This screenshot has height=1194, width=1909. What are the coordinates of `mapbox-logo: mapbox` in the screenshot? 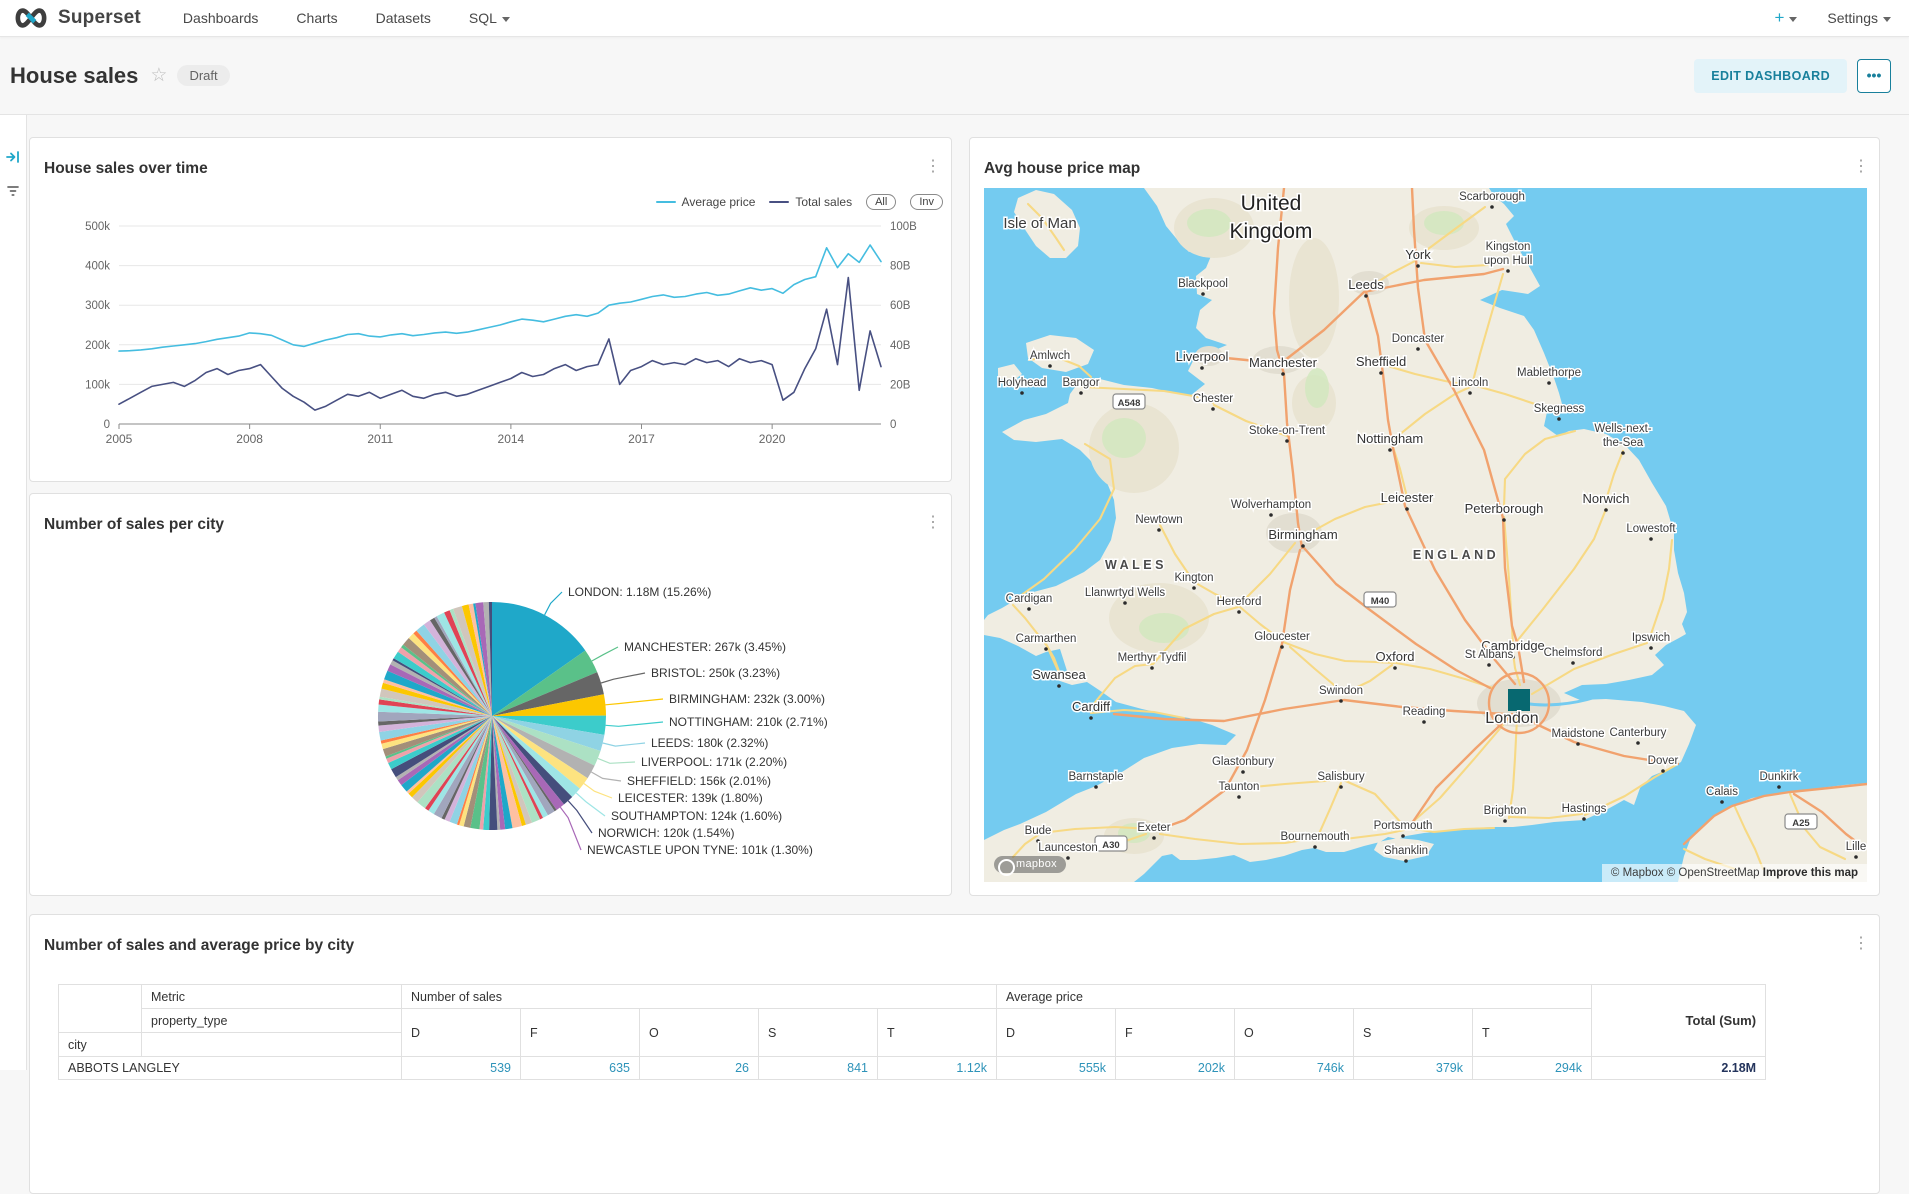 It's located at (1030, 866).